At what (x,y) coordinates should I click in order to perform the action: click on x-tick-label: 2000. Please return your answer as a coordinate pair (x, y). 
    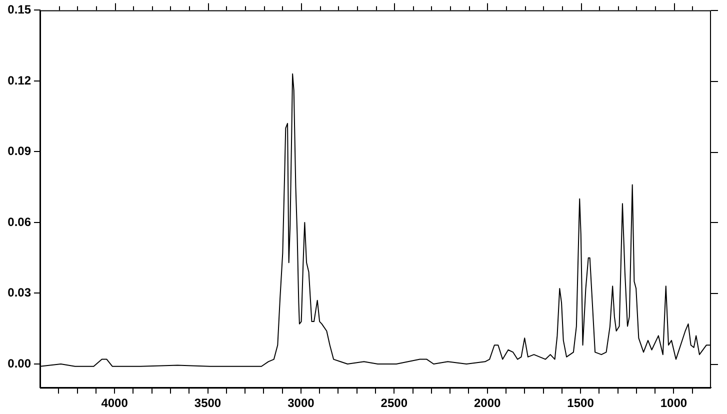
    Looking at the image, I should click on (488, 403).